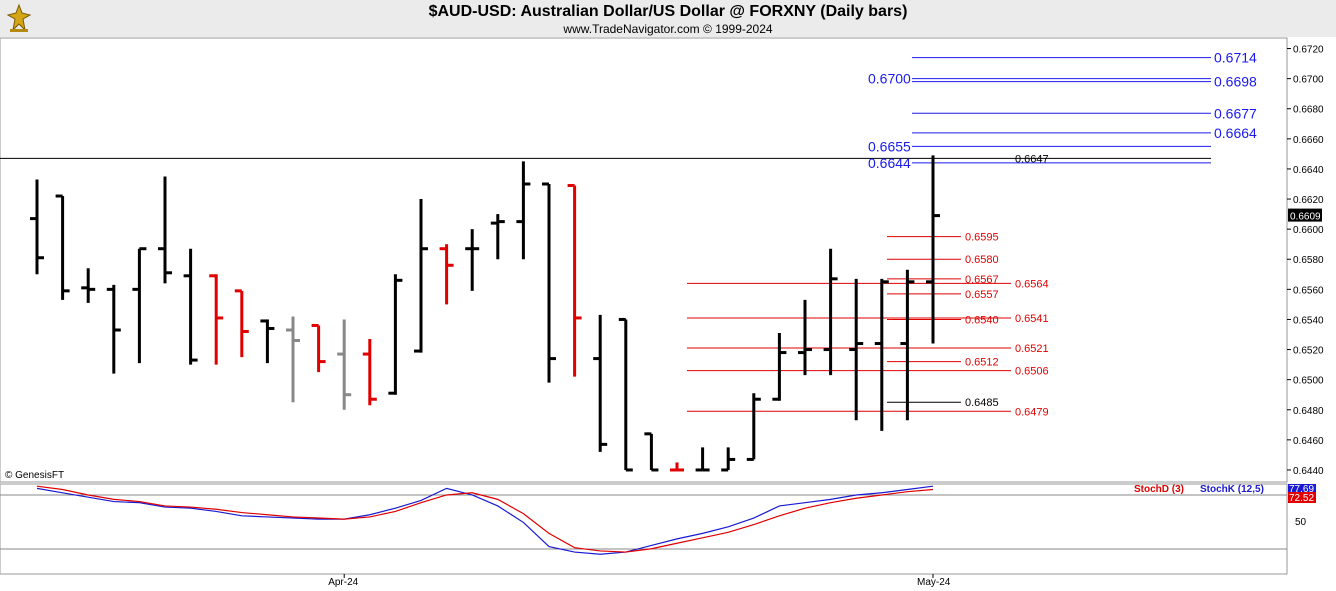  Describe the element at coordinates (982, 320) in the screenshot. I see `red-level-label: 0.6540` at that location.